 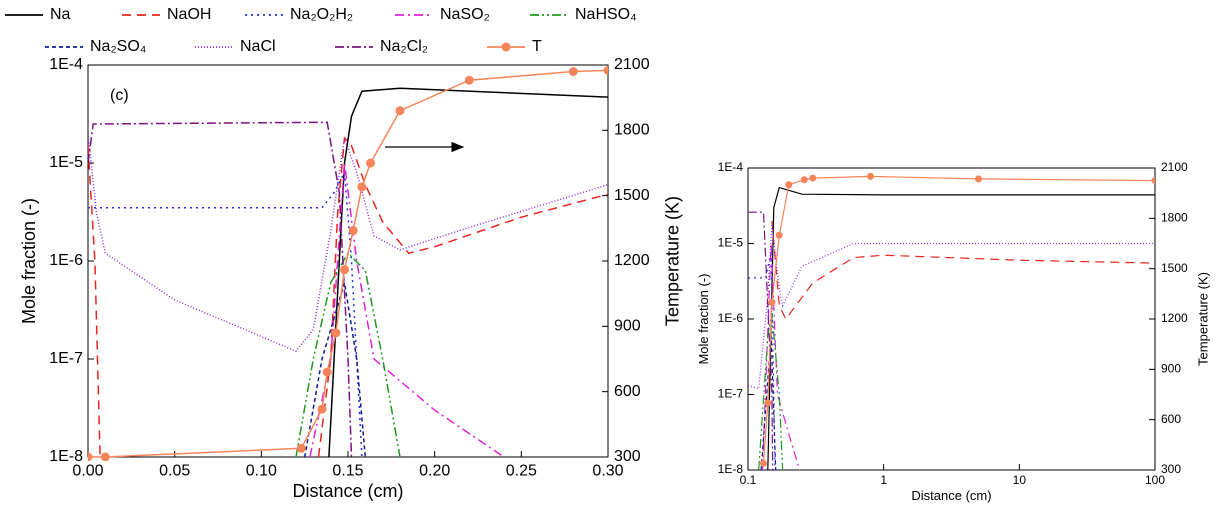 I want to click on x-tick-label: 0.10, so click(x=261, y=471).